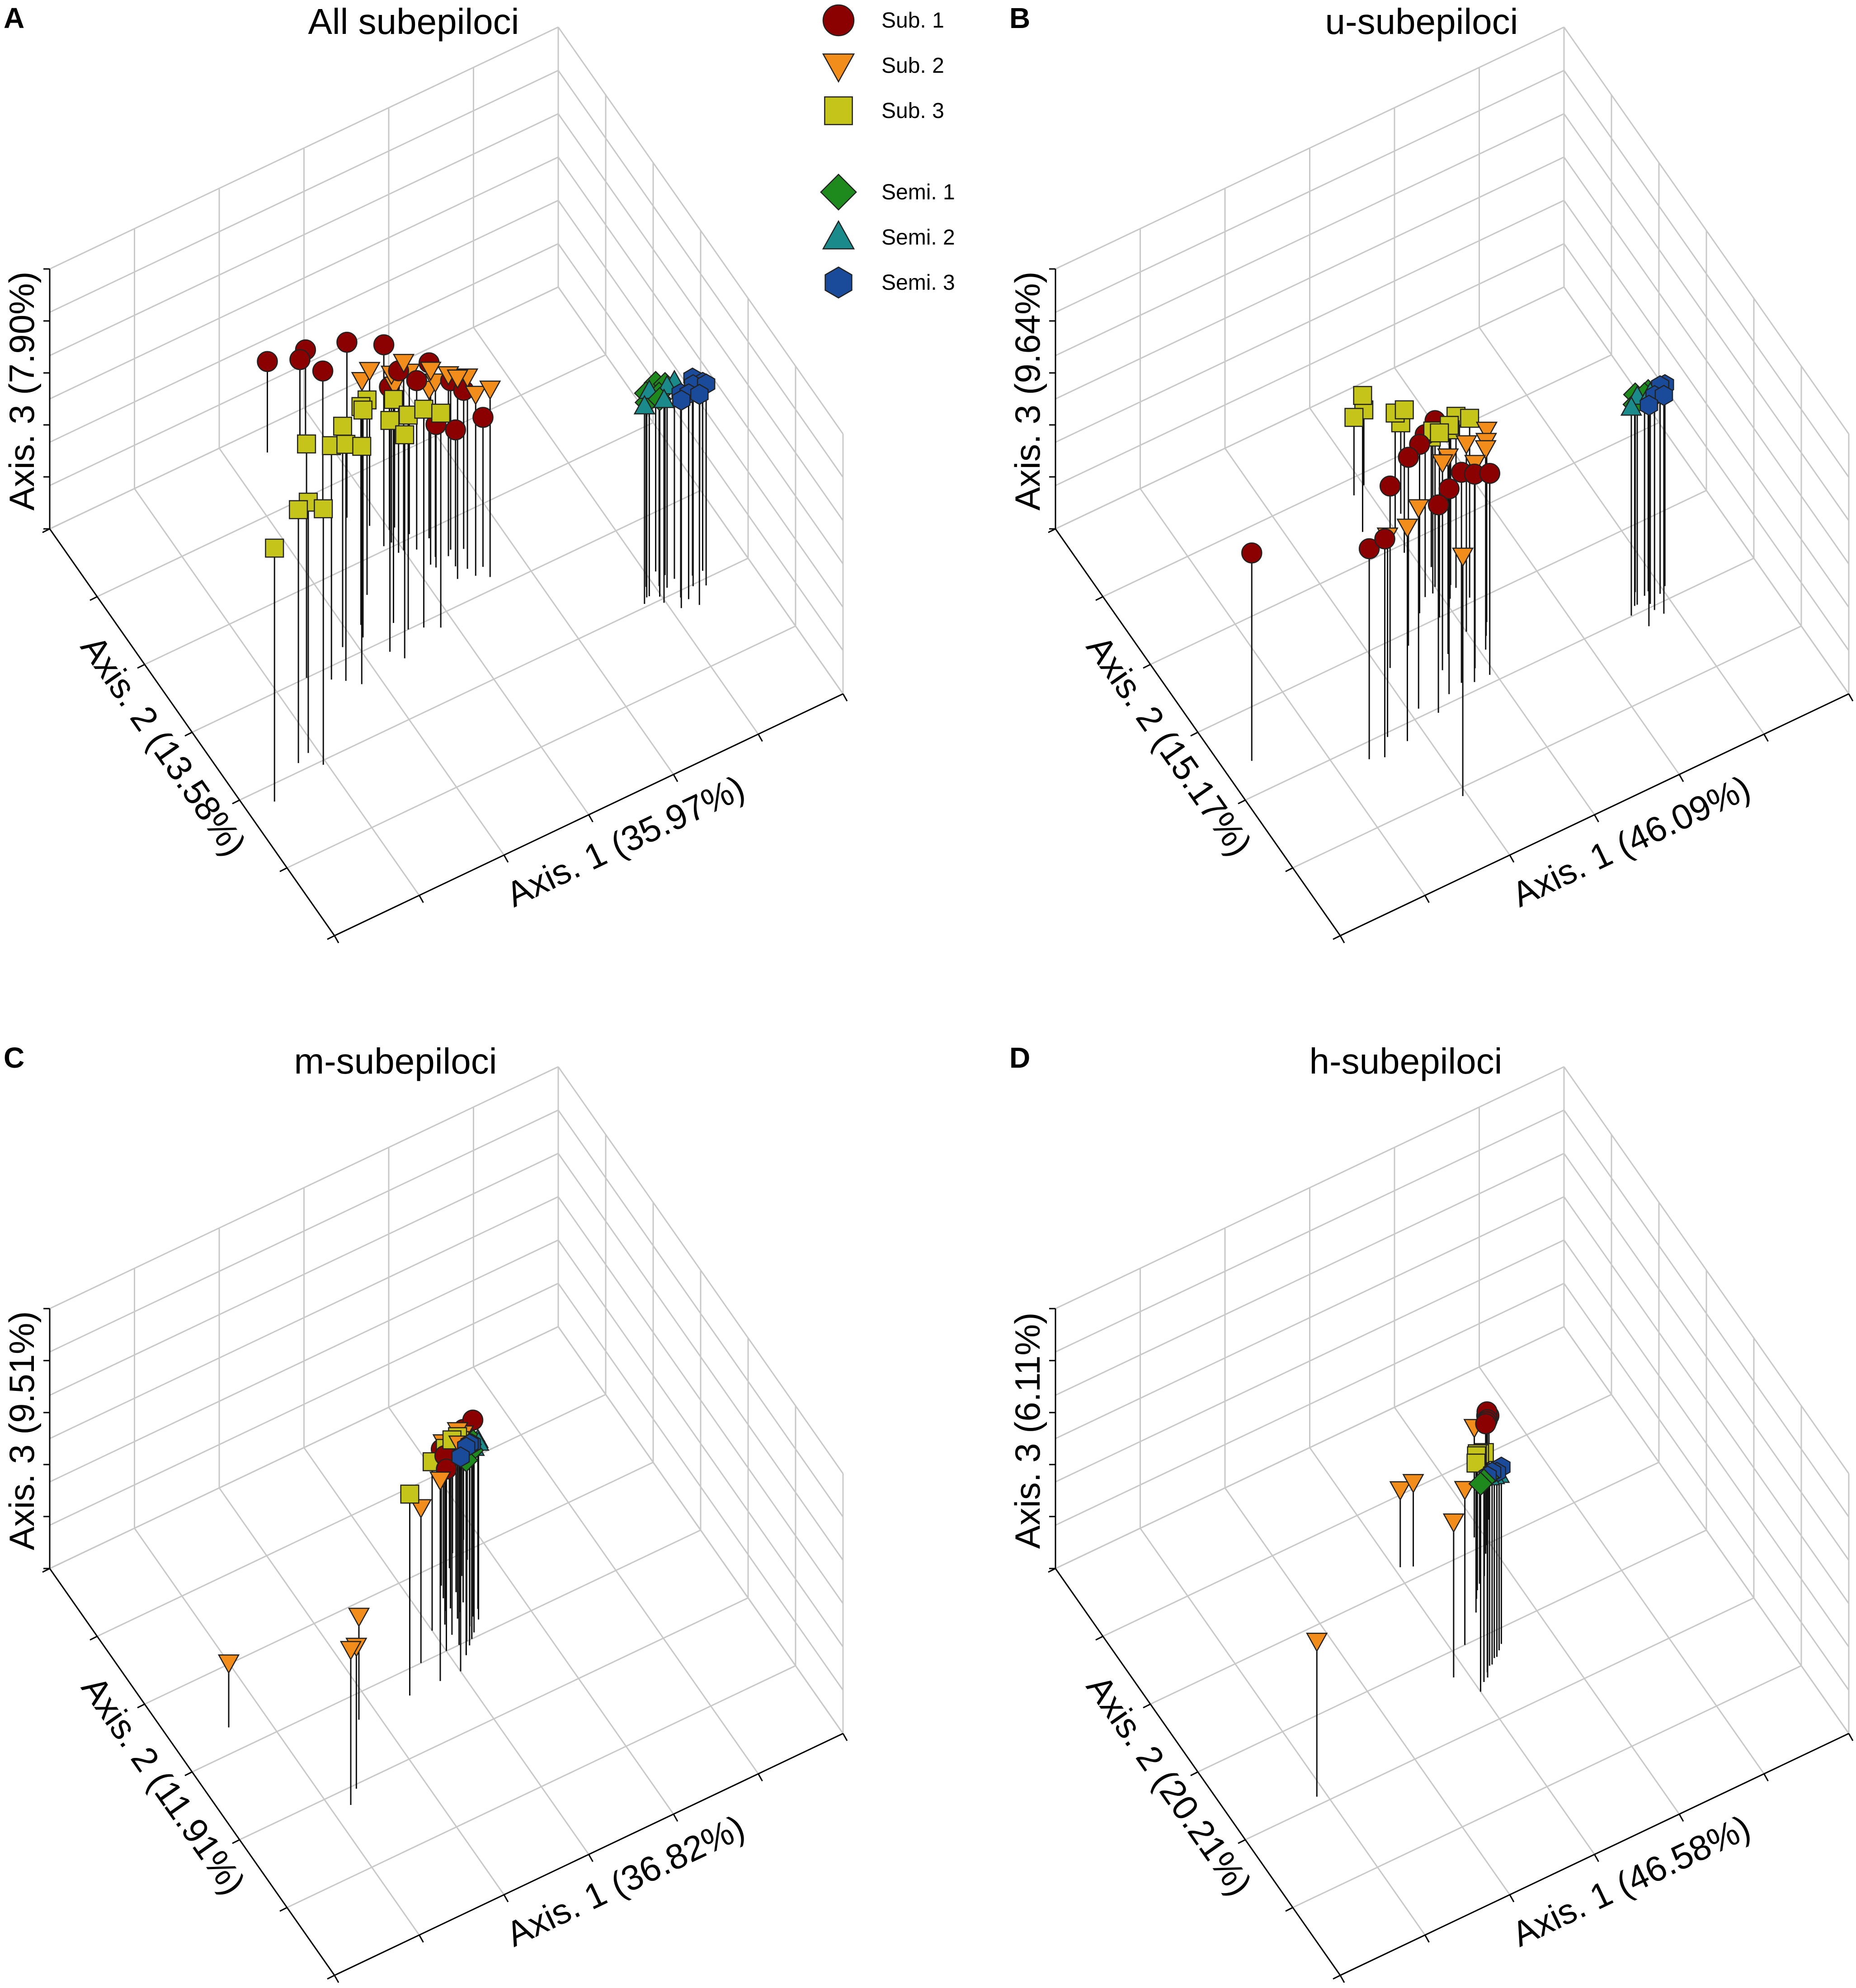  I want to click on y-axis-label: Axis. 2 (11.91%), so click(164, 1785).